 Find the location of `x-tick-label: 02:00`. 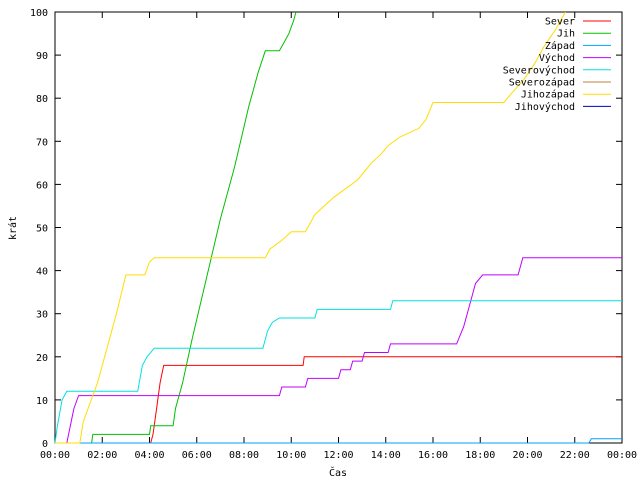

x-tick-label: 02:00 is located at coordinates (102, 455).